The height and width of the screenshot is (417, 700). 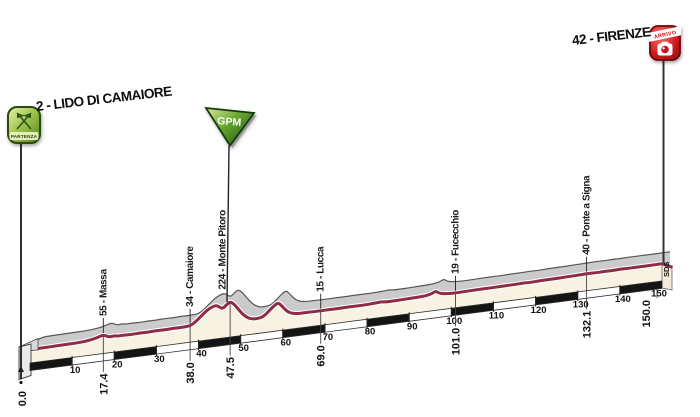 I want to click on waypoint-name-label: 19 - Fucecchio, so click(x=456, y=242).